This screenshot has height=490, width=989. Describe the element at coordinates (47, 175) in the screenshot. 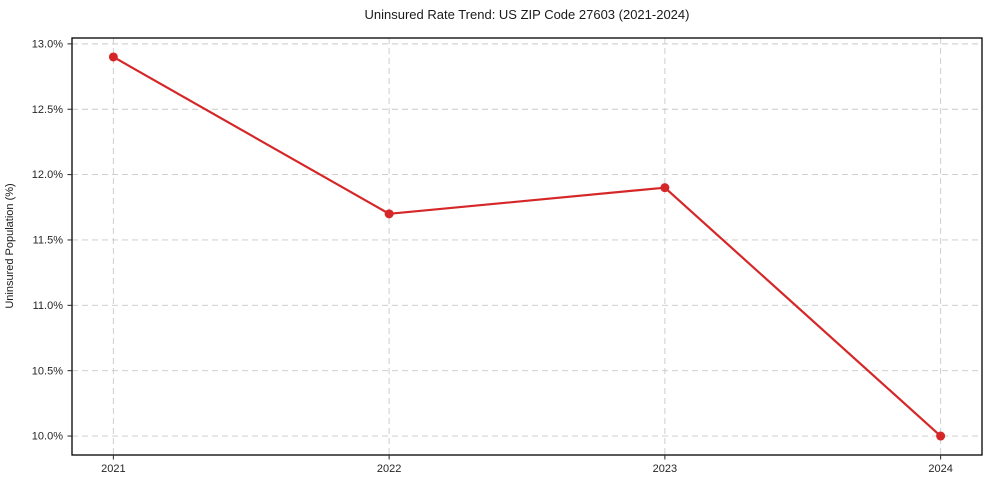

I see `y-tick-label: 12.0%` at that location.